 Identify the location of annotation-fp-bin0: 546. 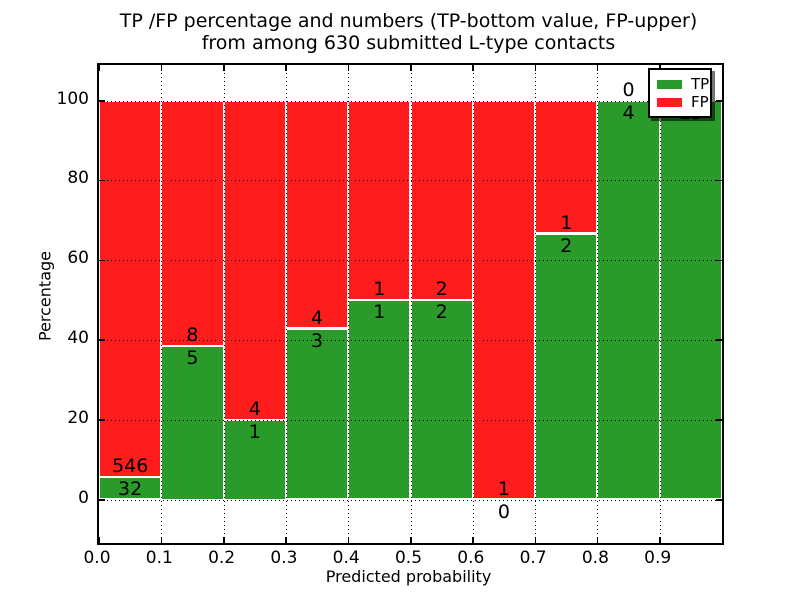
(130, 466).